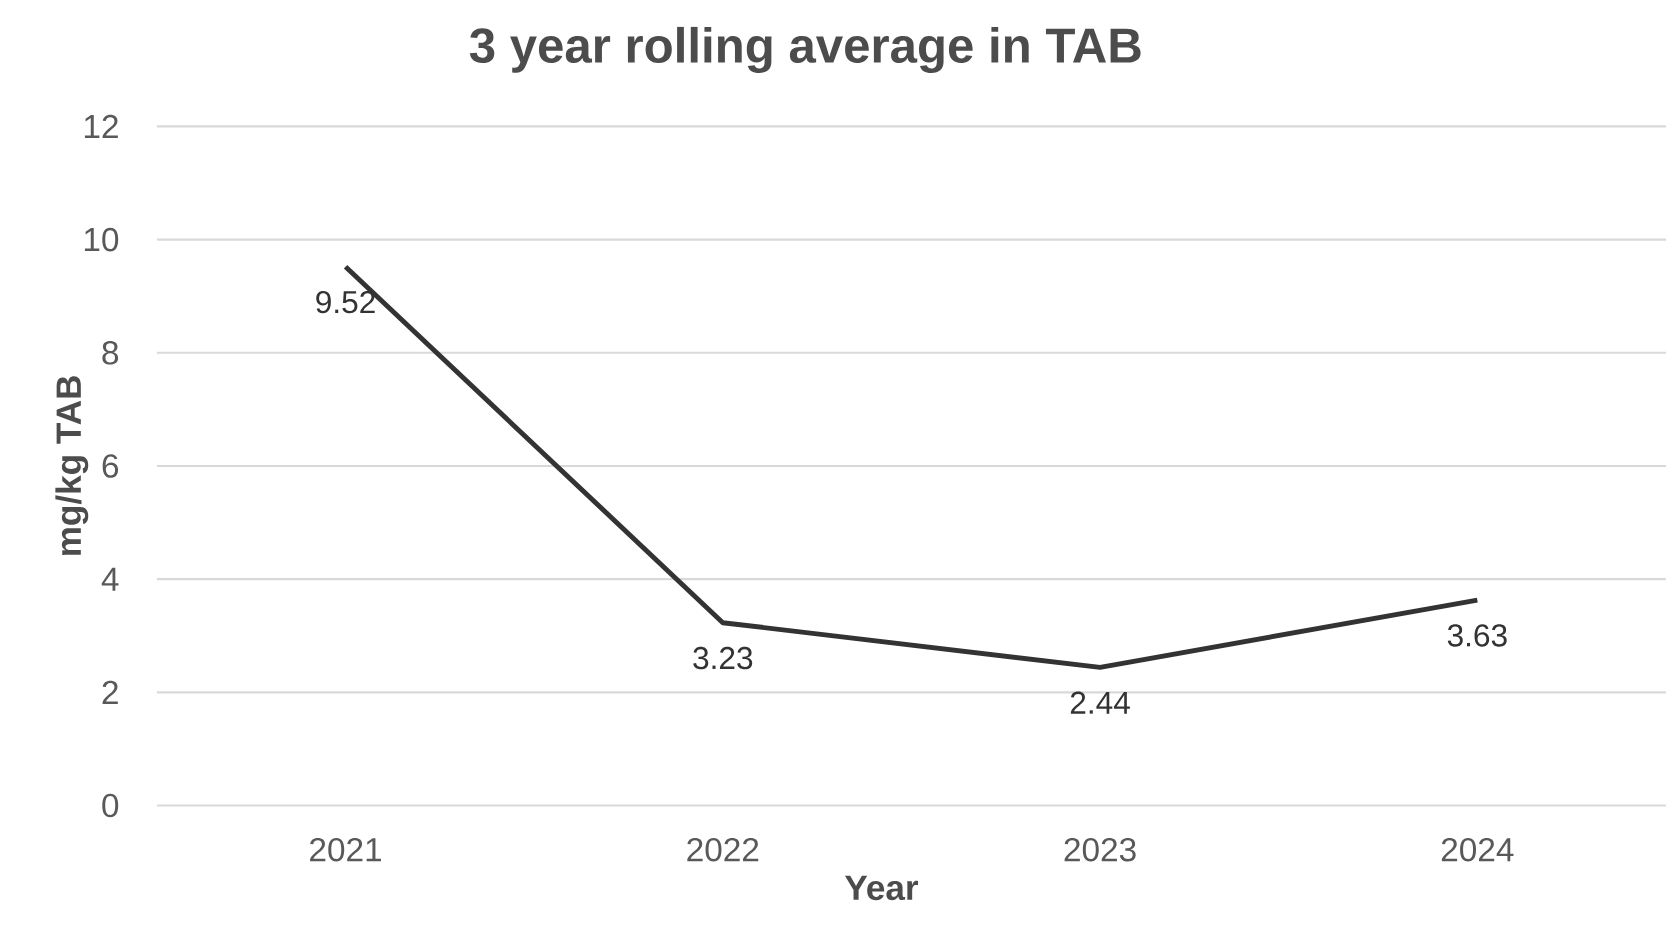  What do you see at coordinates (110, 805) in the screenshot?
I see `y-tick-label: 0` at bounding box center [110, 805].